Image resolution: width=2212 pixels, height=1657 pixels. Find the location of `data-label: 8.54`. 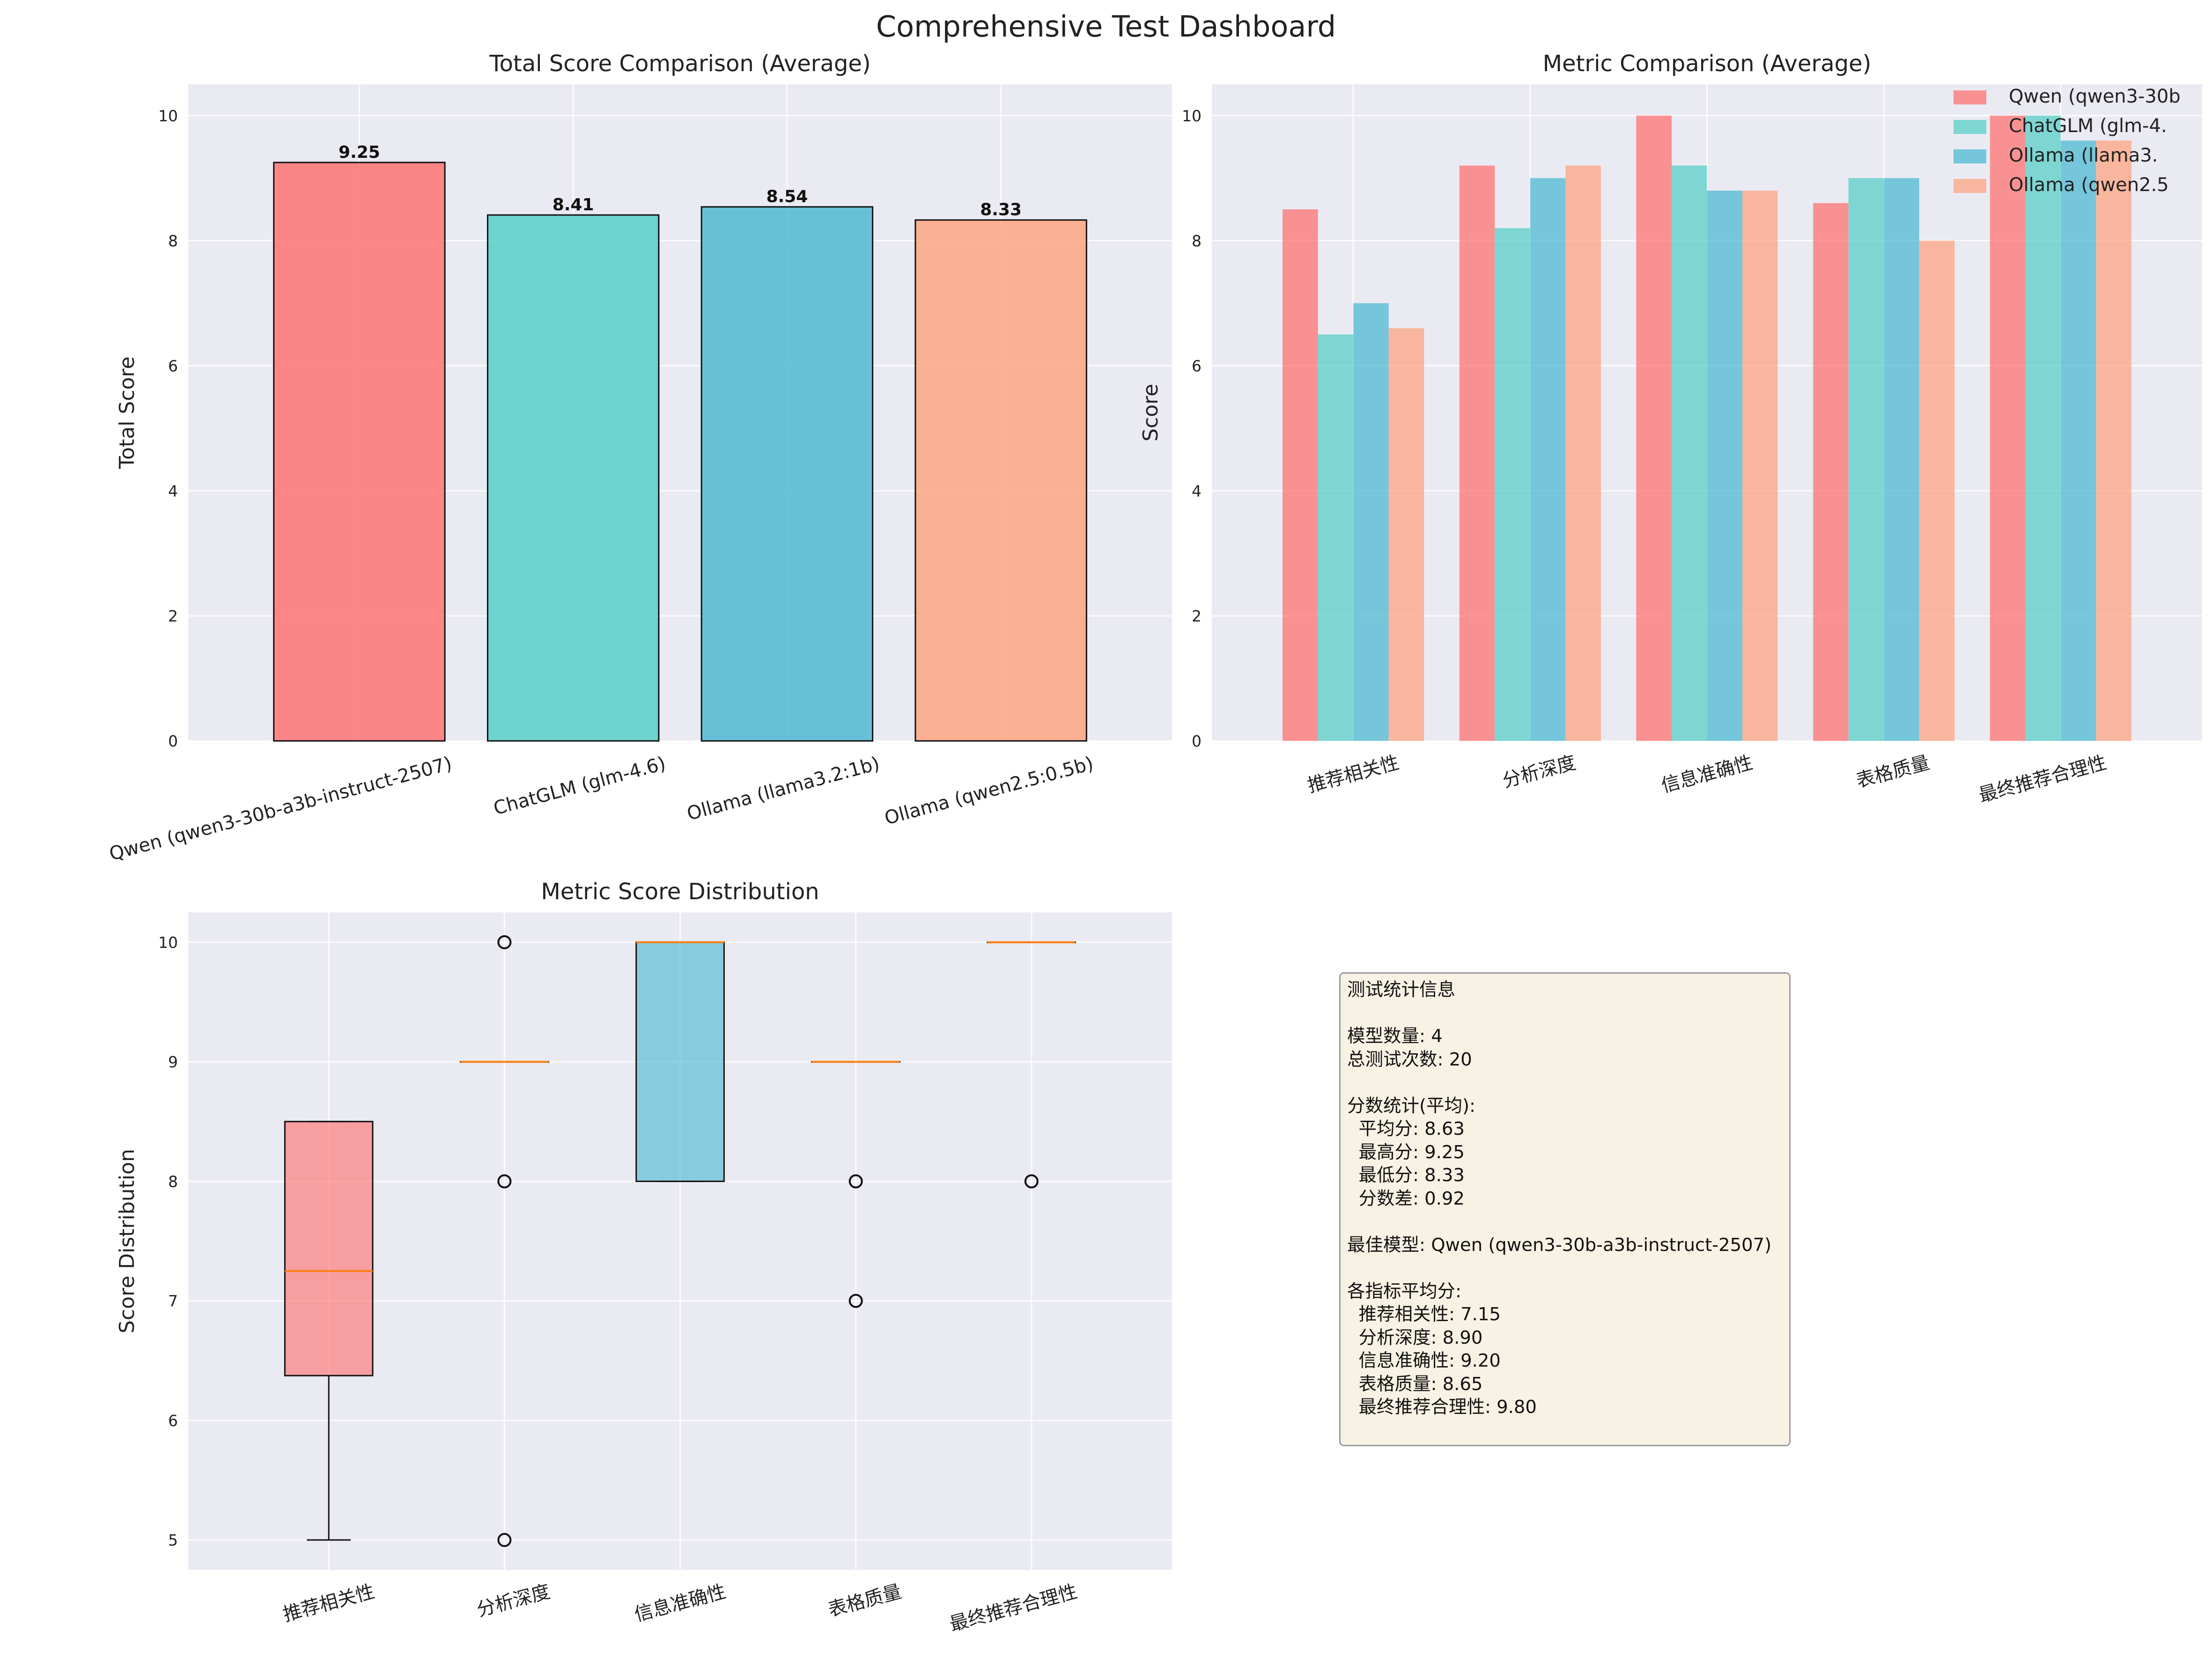

data-label: 8.54 is located at coordinates (787, 197).